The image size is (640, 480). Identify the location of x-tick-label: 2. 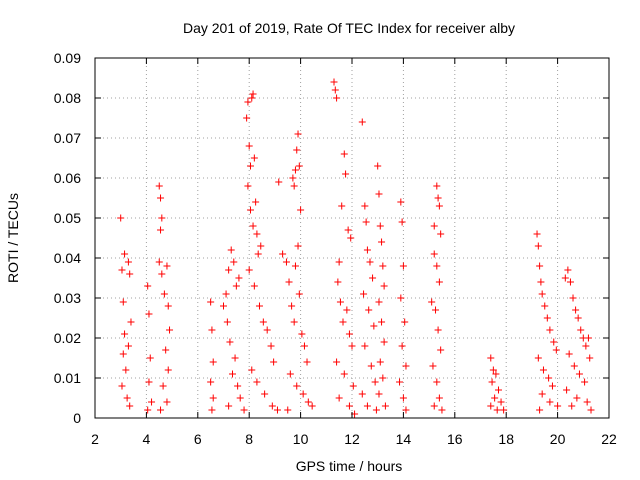
(95, 439).